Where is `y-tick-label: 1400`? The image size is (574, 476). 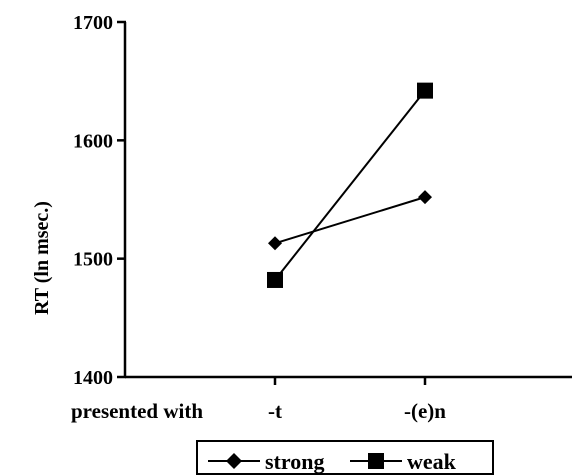
y-tick-label: 1400 is located at coordinates (93, 378).